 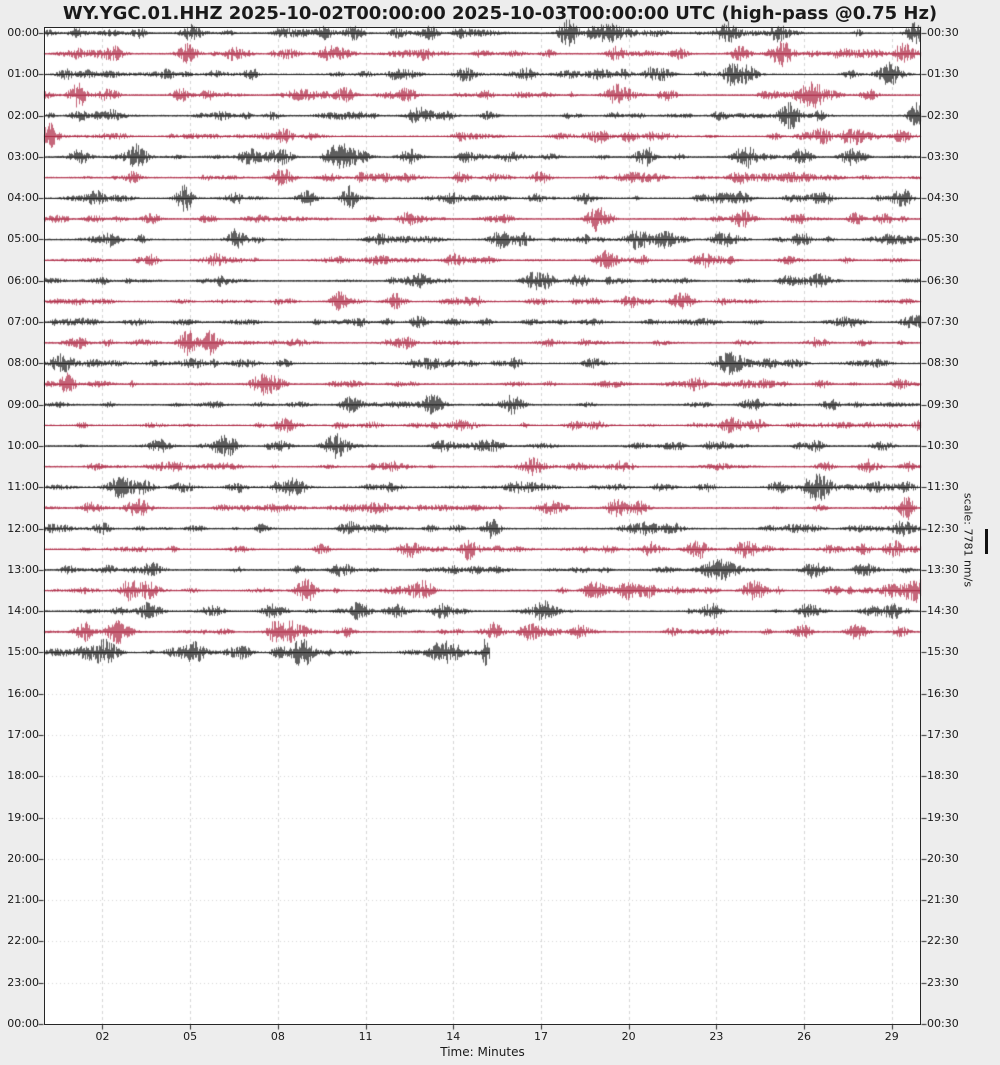 What do you see at coordinates (628, 1036) in the screenshot?
I see `x-tick-label: 20` at bounding box center [628, 1036].